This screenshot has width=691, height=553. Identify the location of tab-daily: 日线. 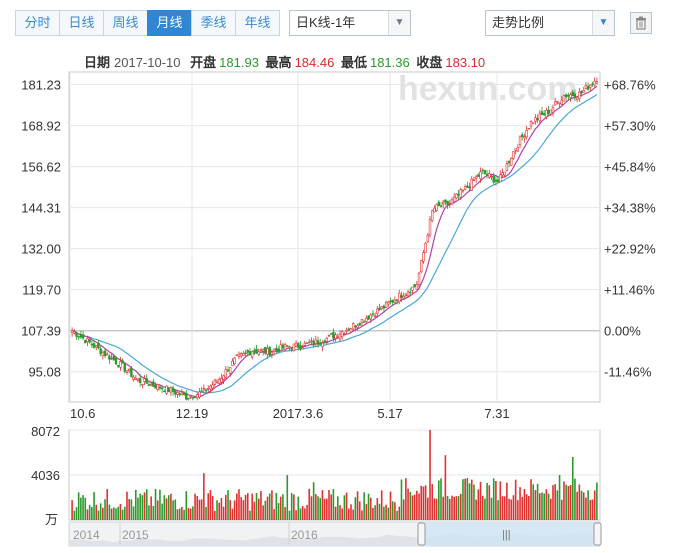
(81, 23).